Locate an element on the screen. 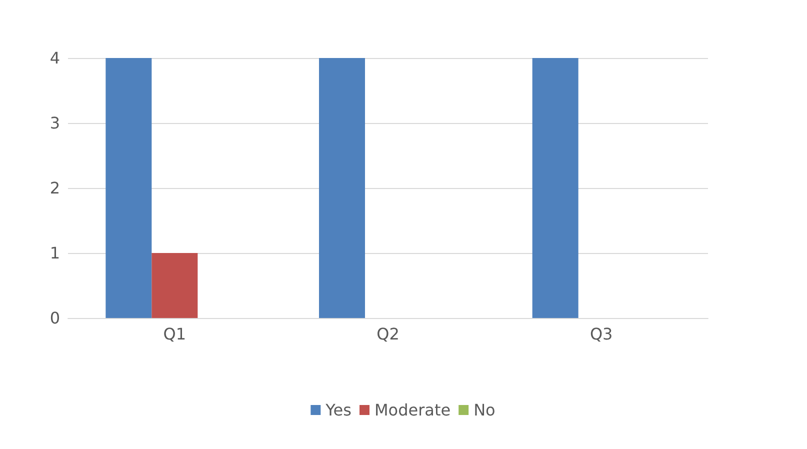 The height and width of the screenshot is (449, 807). y-tick-label: 0 is located at coordinates (55, 318).